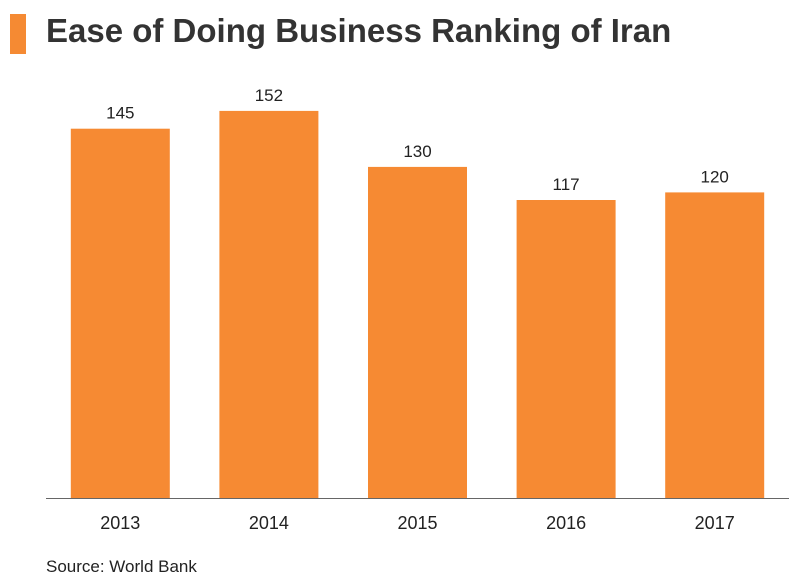  Describe the element at coordinates (715, 345) in the screenshot. I see `bar-2017` at that location.